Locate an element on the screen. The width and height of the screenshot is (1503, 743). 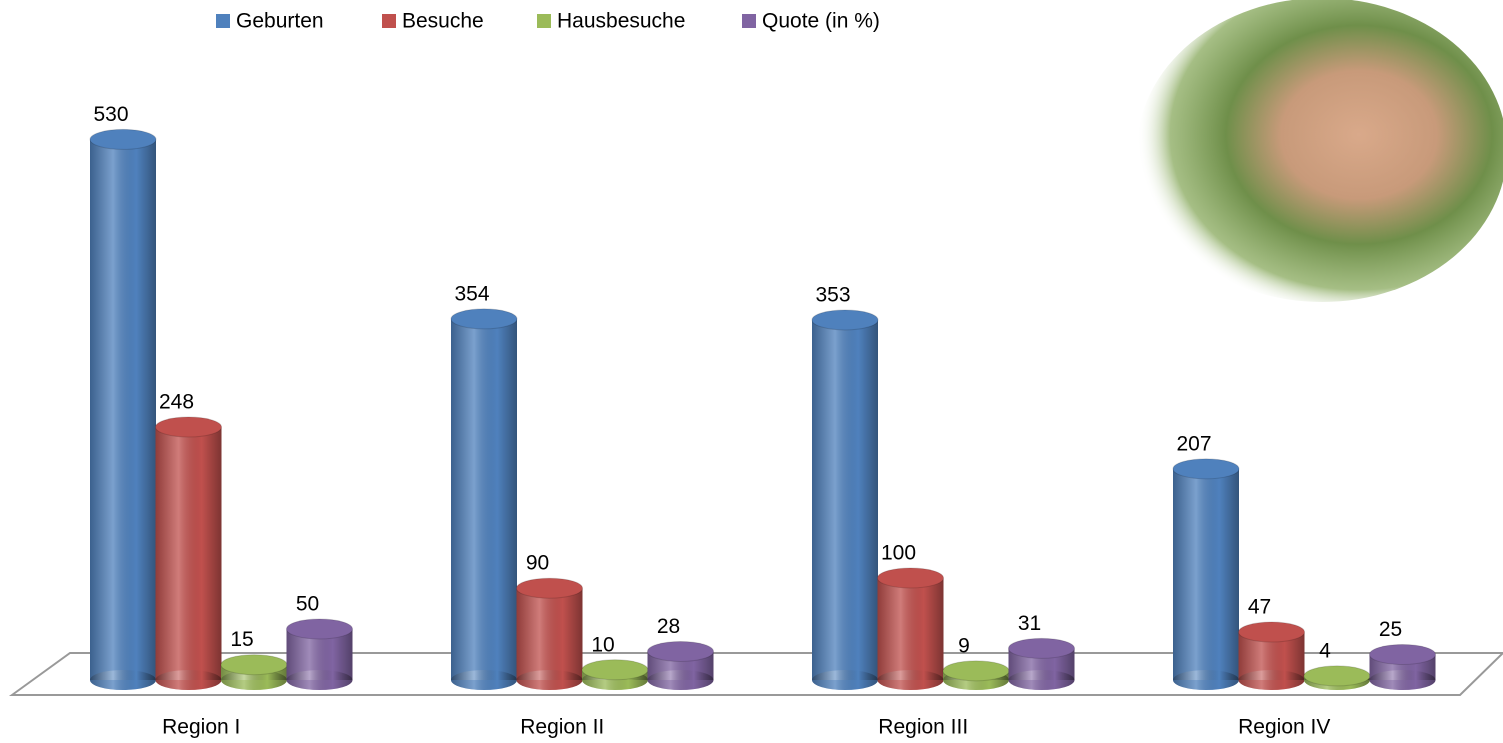
x-tick-label: Region I is located at coordinates (201, 727).